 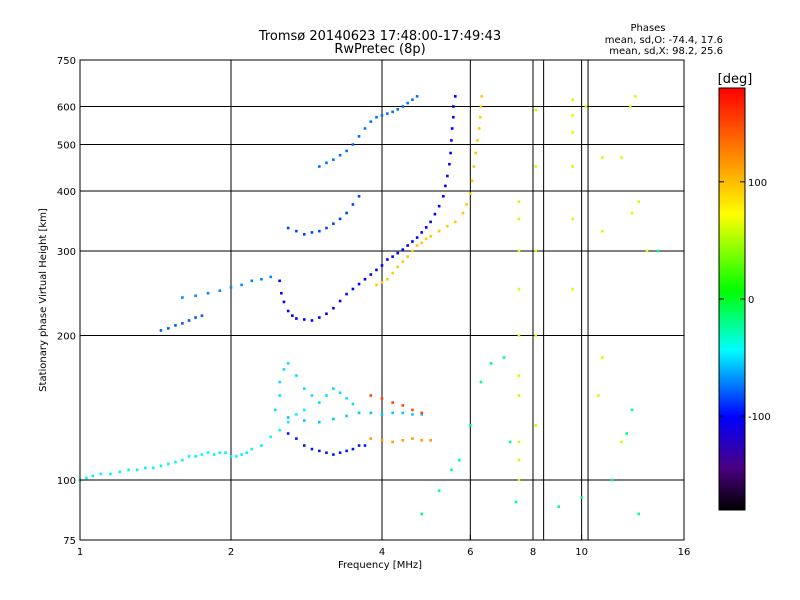 I want to click on x-tick-label: 2, so click(x=231, y=552).